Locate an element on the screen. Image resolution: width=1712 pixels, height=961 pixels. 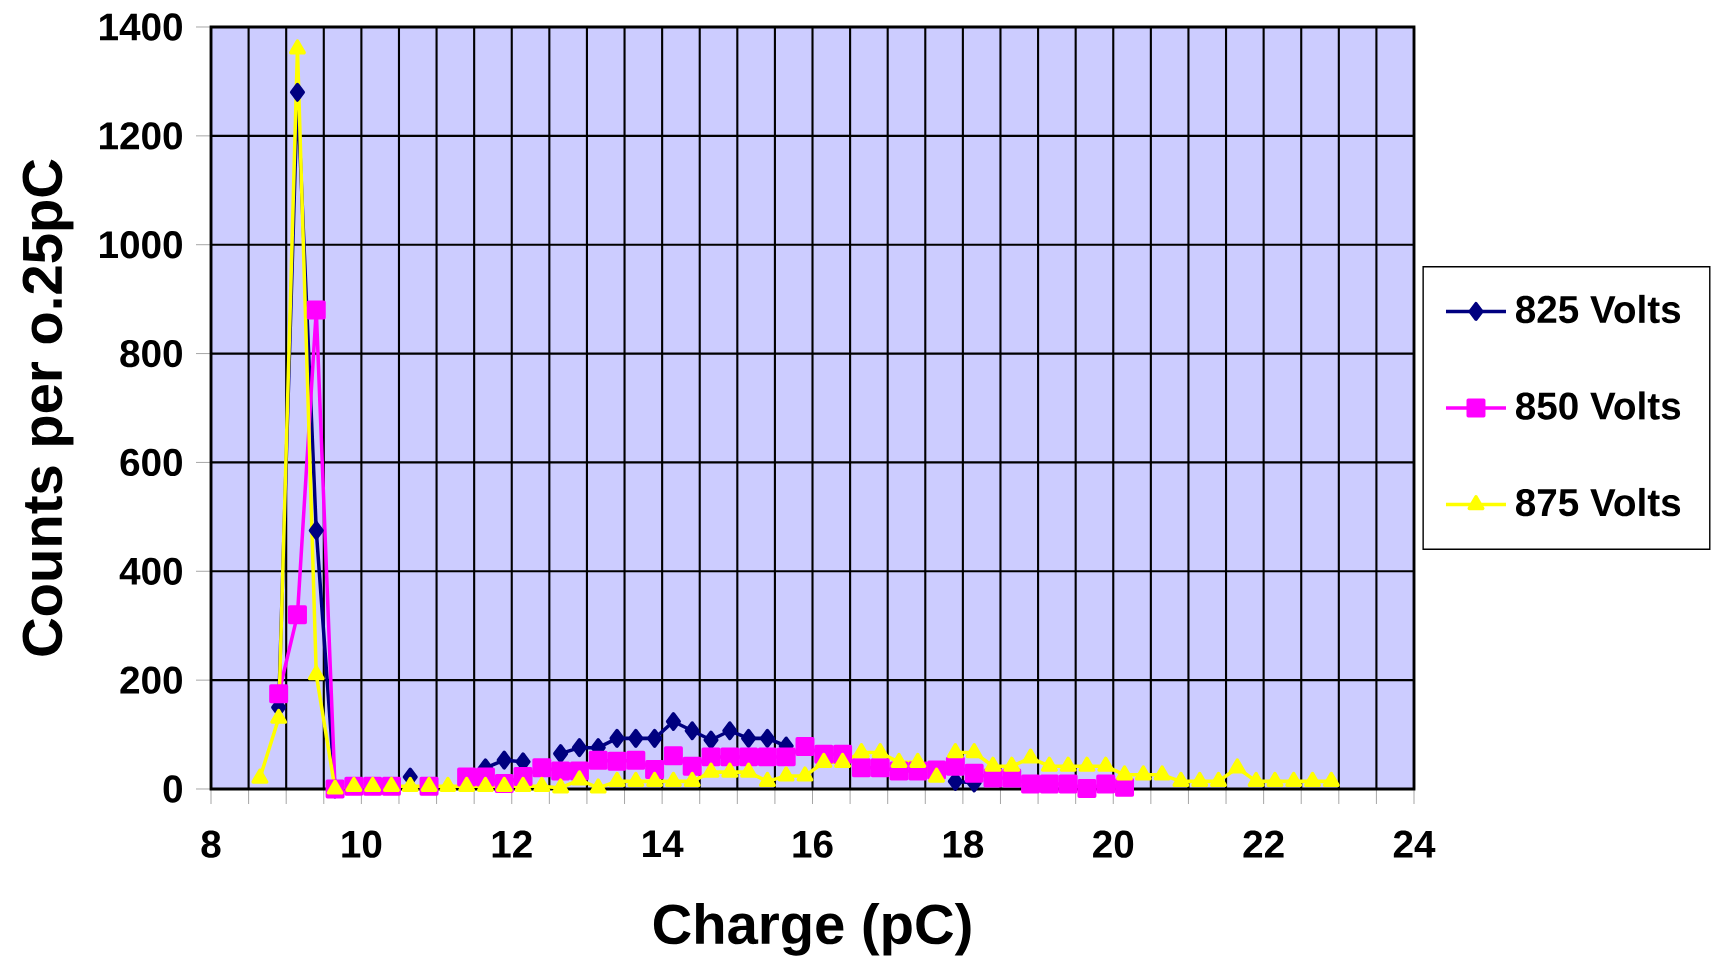
x-tick-label: 8 is located at coordinates (211, 844).